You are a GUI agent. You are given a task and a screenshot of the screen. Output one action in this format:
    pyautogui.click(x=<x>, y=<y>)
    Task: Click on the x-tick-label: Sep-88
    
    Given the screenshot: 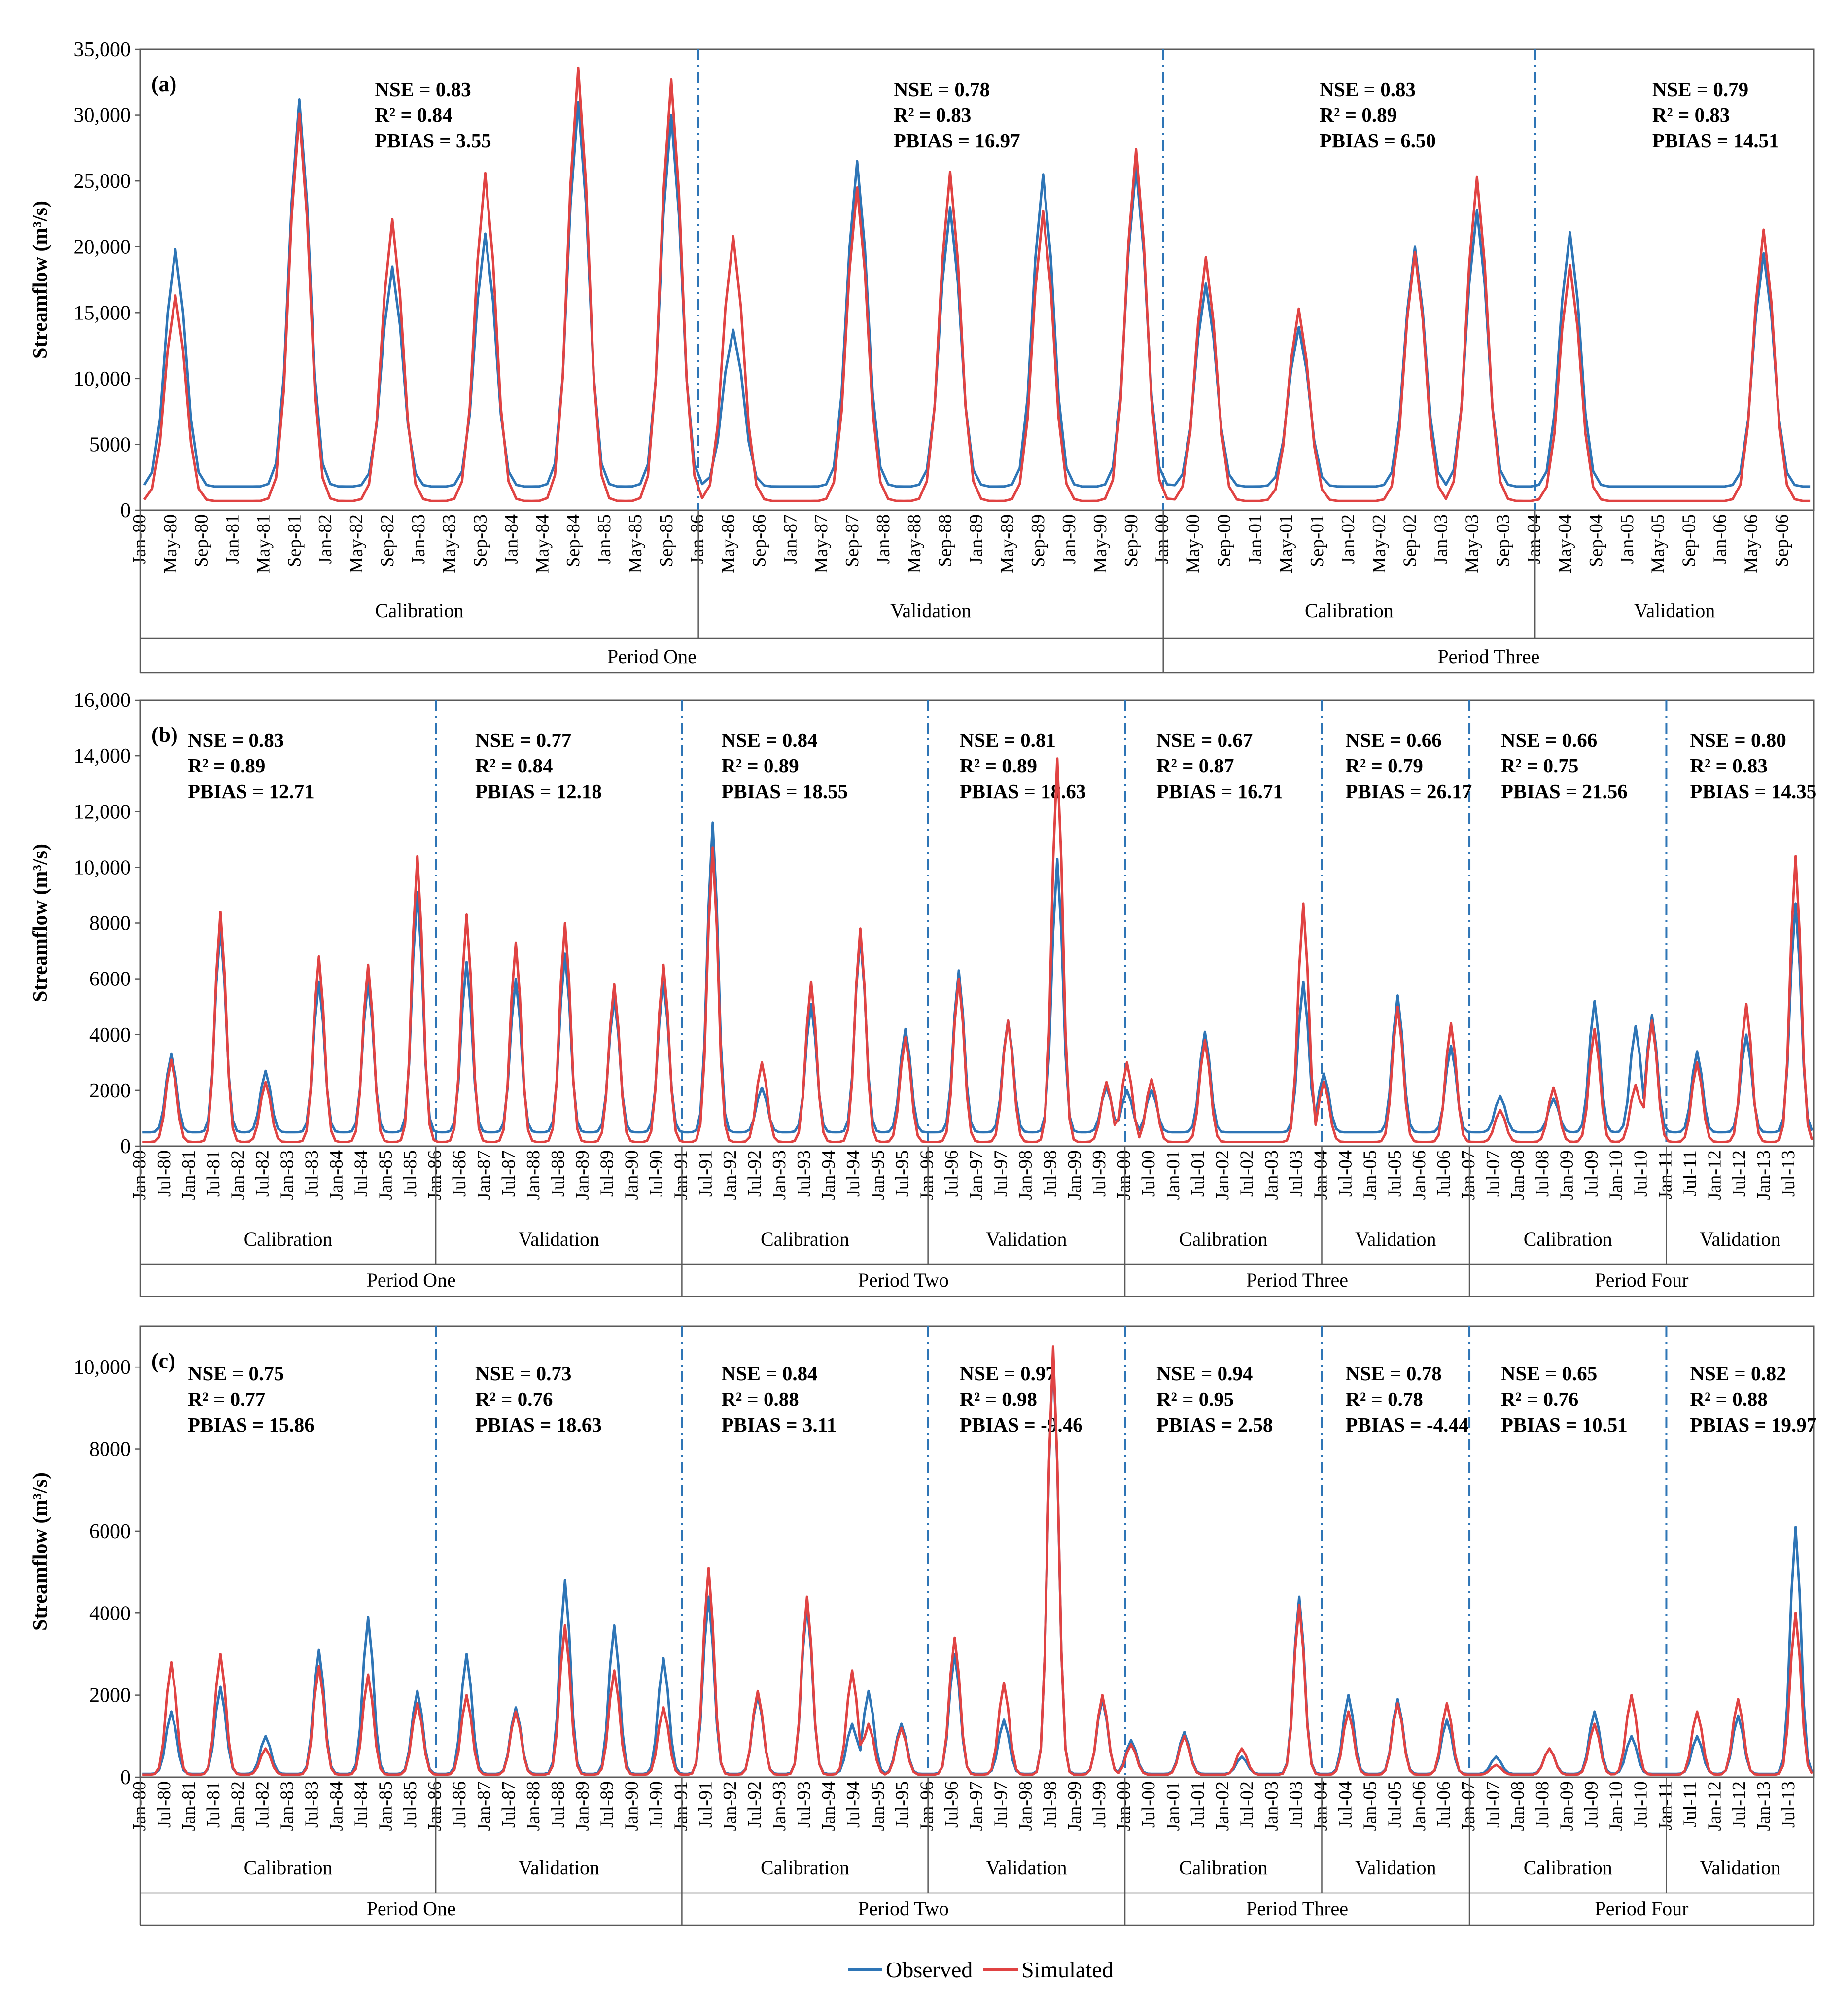 What is the action you would take?
    pyautogui.click(x=945, y=540)
    